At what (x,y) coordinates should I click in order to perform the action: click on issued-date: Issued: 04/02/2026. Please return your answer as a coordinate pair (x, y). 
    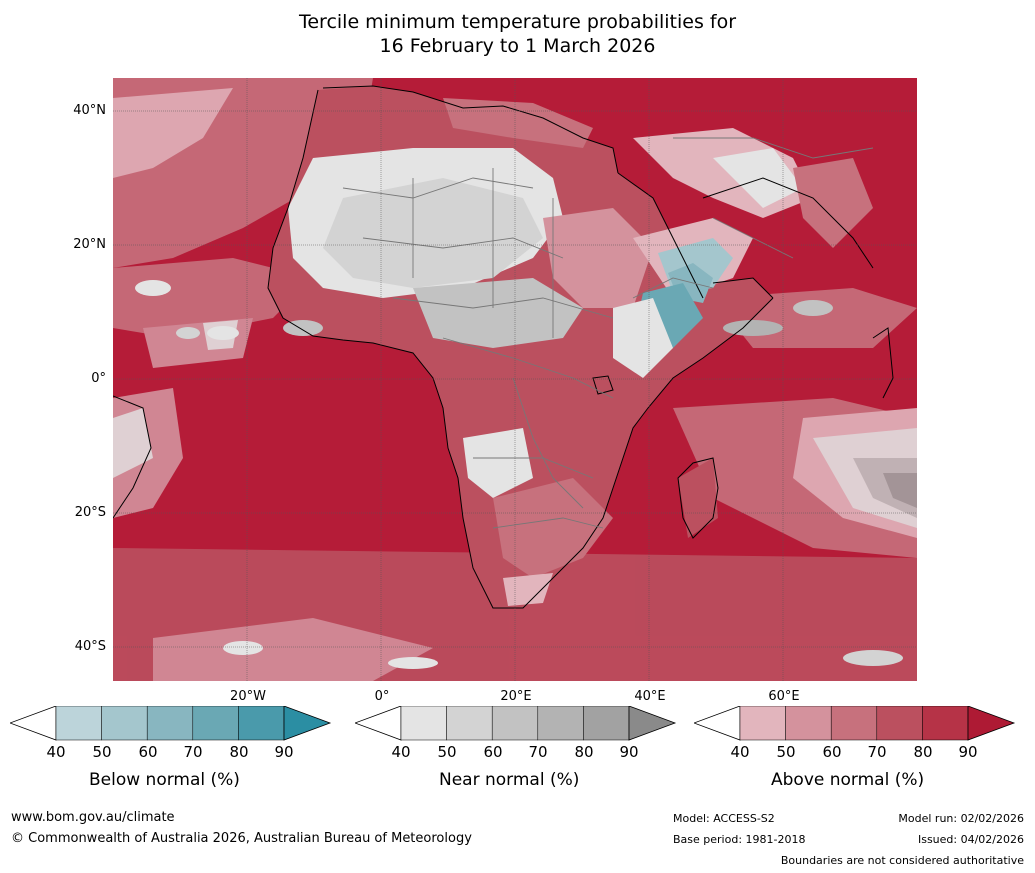
    Looking at the image, I should click on (970, 839).